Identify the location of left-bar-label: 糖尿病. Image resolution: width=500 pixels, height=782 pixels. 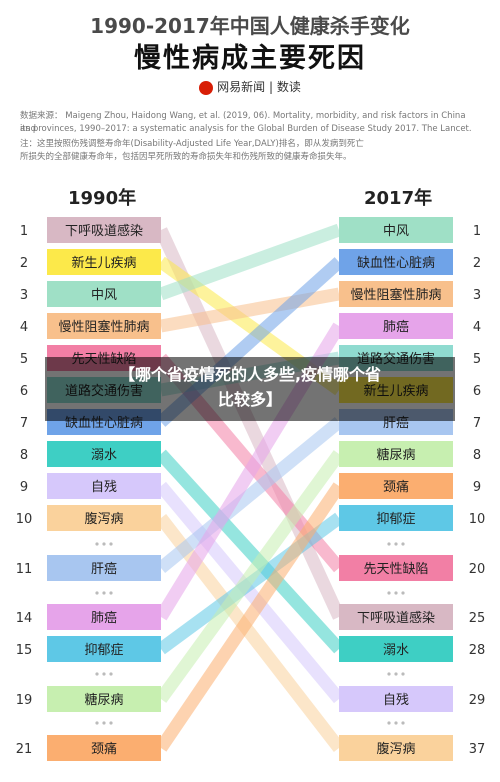
(103, 700).